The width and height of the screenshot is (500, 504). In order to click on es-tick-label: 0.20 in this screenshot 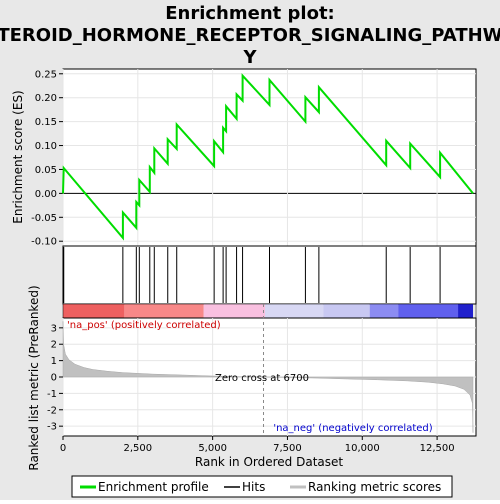, I will do `click(46, 98)`.